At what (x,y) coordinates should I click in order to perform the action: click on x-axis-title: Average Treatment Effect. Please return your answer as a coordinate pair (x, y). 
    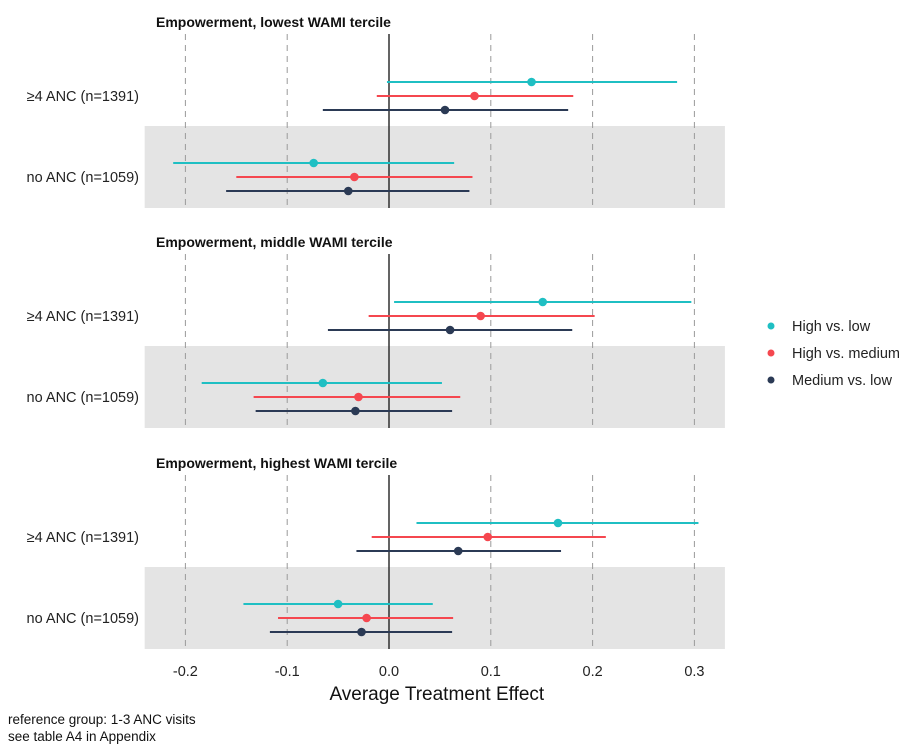
    Looking at the image, I should click on (436, 694).